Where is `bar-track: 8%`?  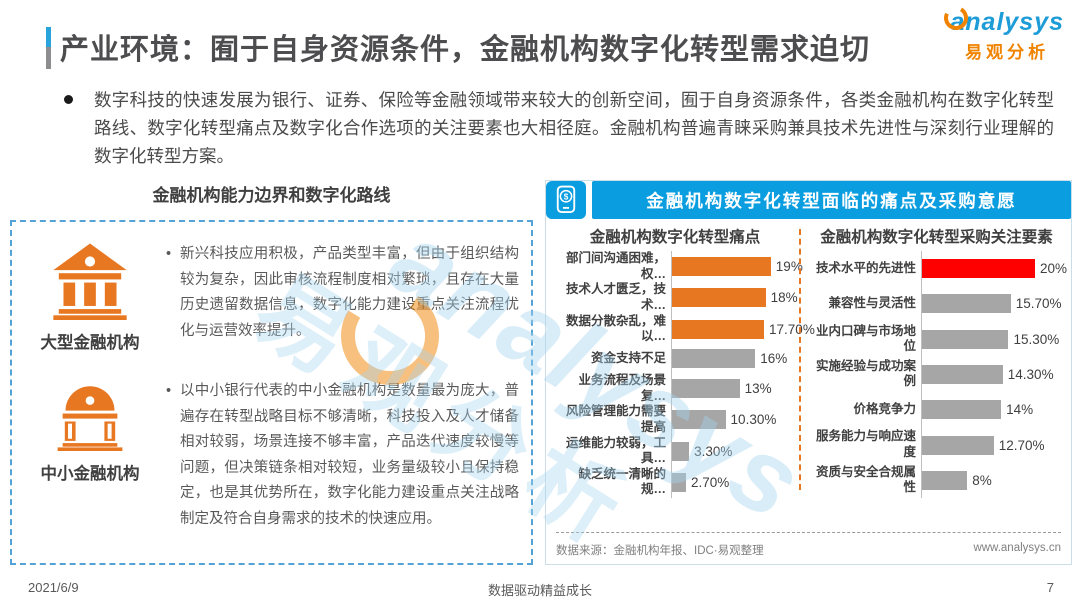
bar-track: 8% is located at coordinates (994, 480).